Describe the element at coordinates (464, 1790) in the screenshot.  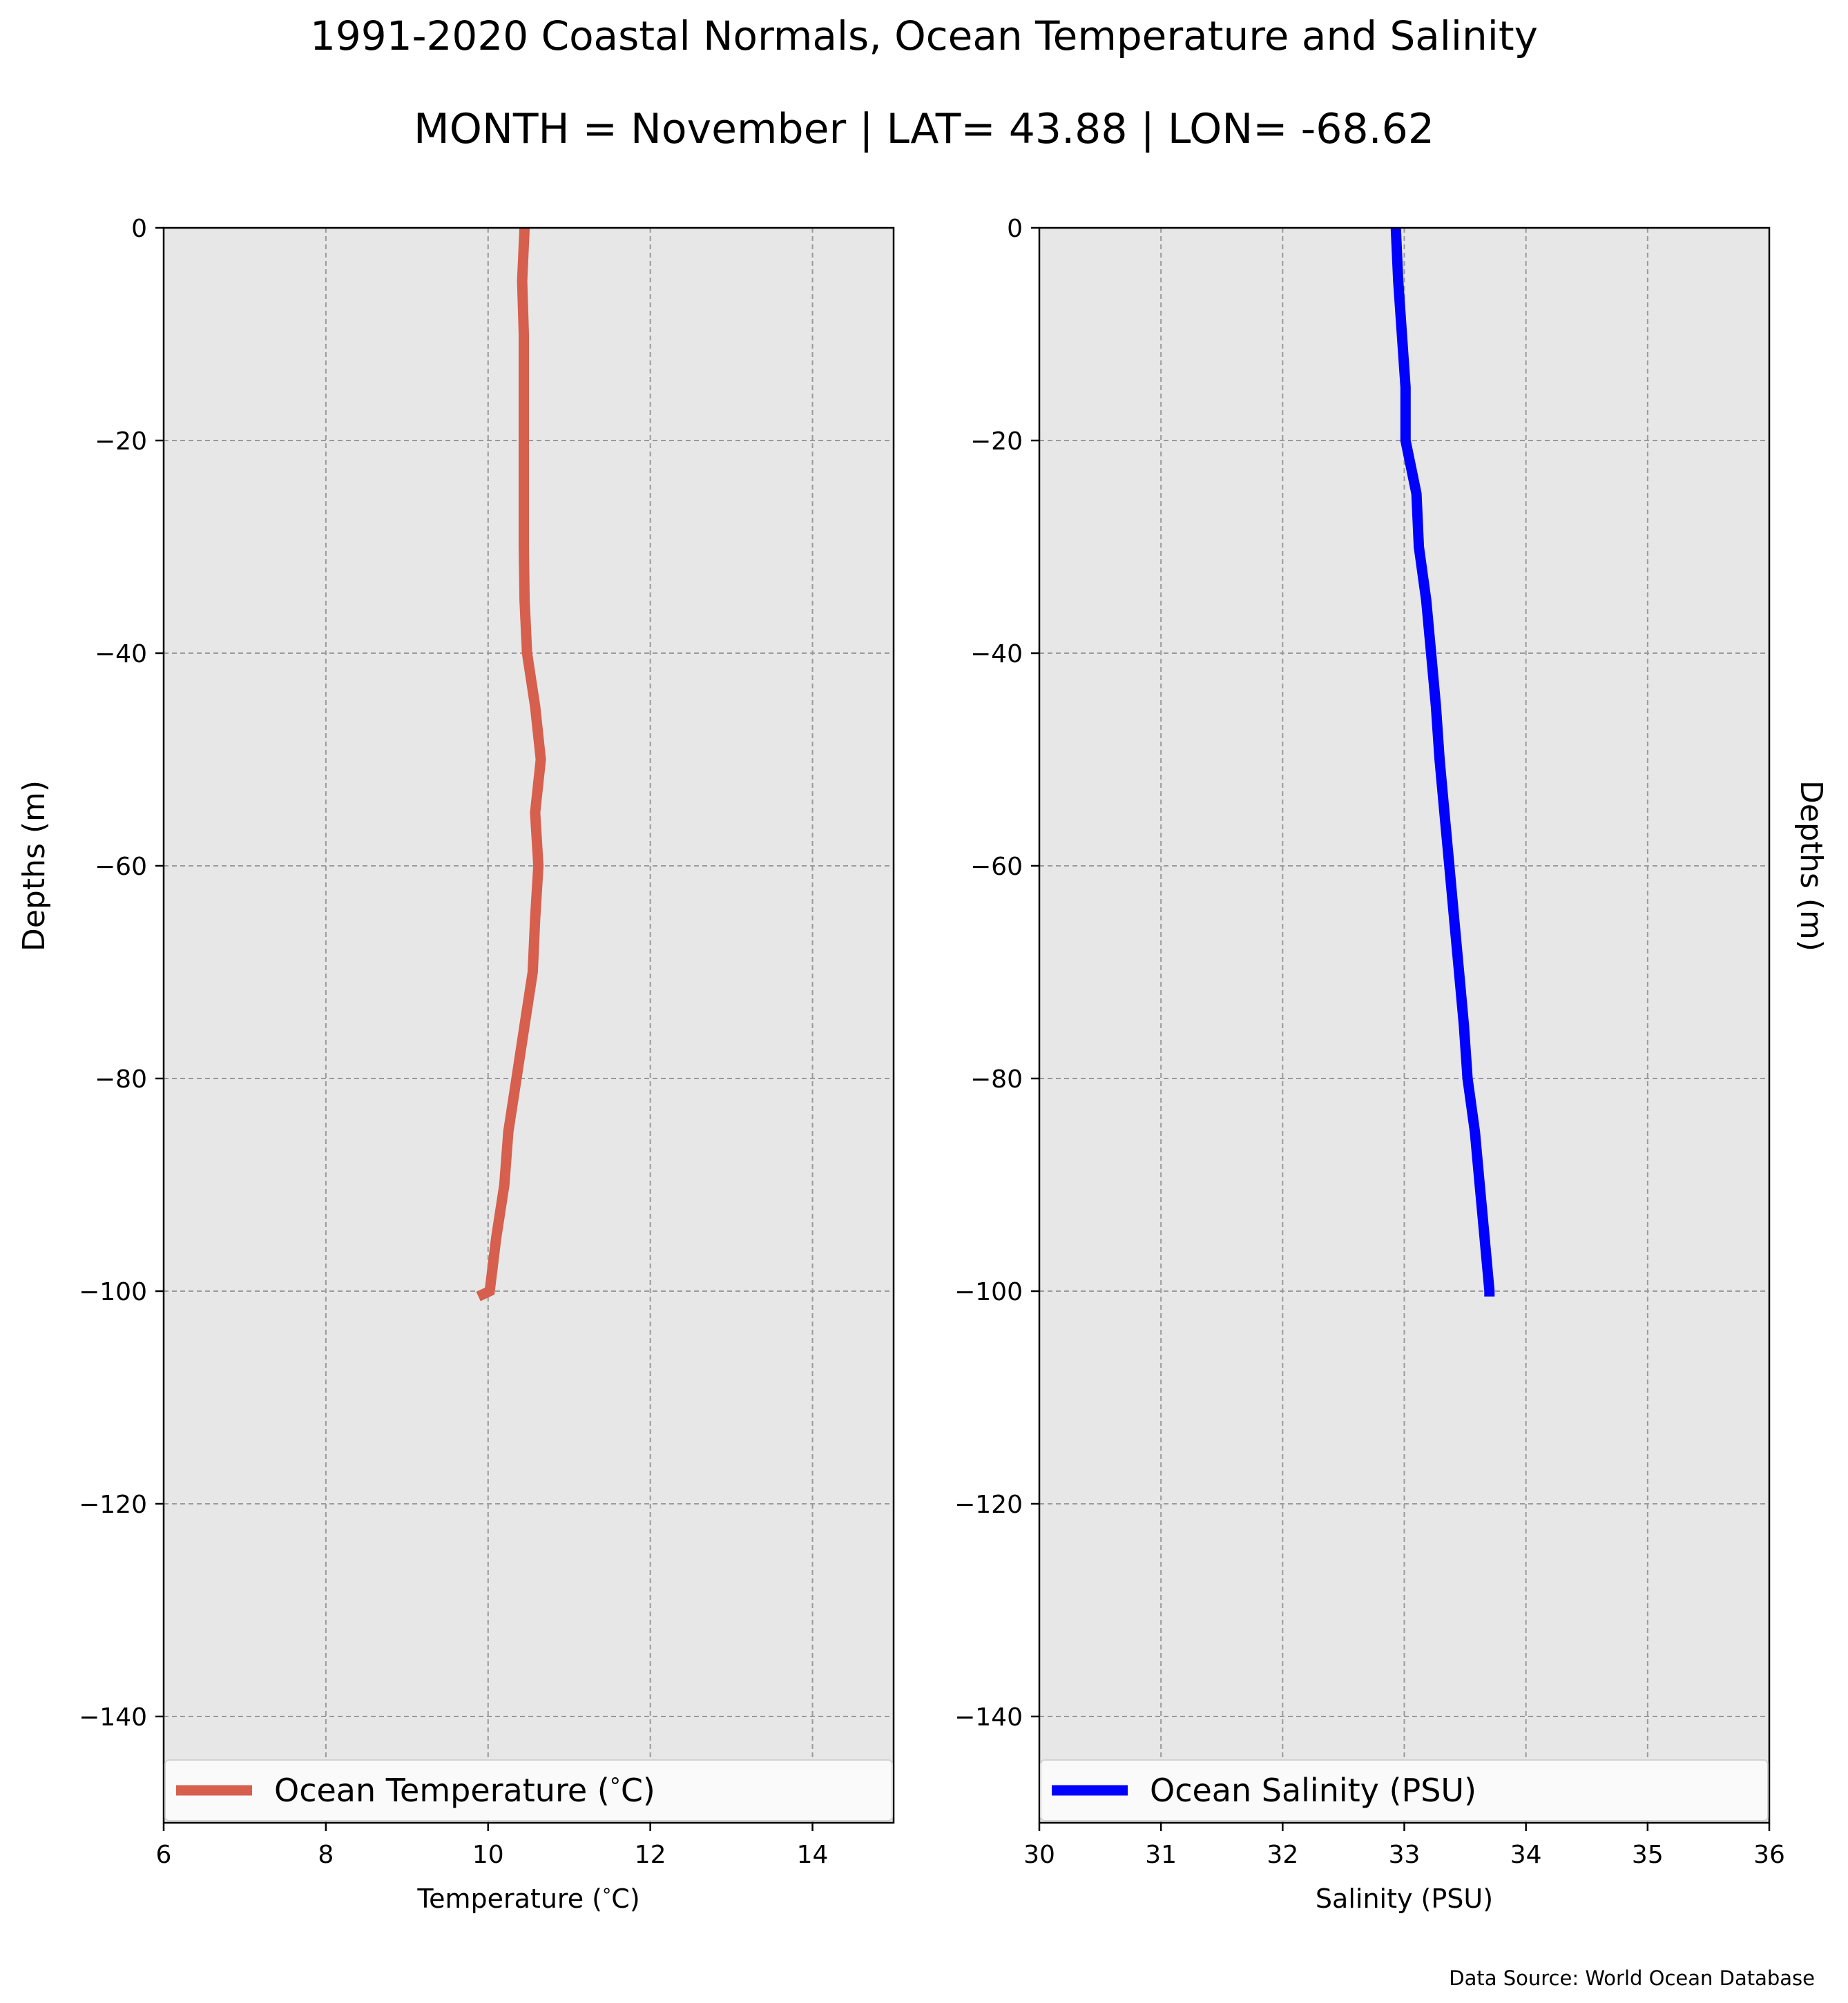
I see `temperature-legend-label: Ocean Temperature (°C)` at that location.